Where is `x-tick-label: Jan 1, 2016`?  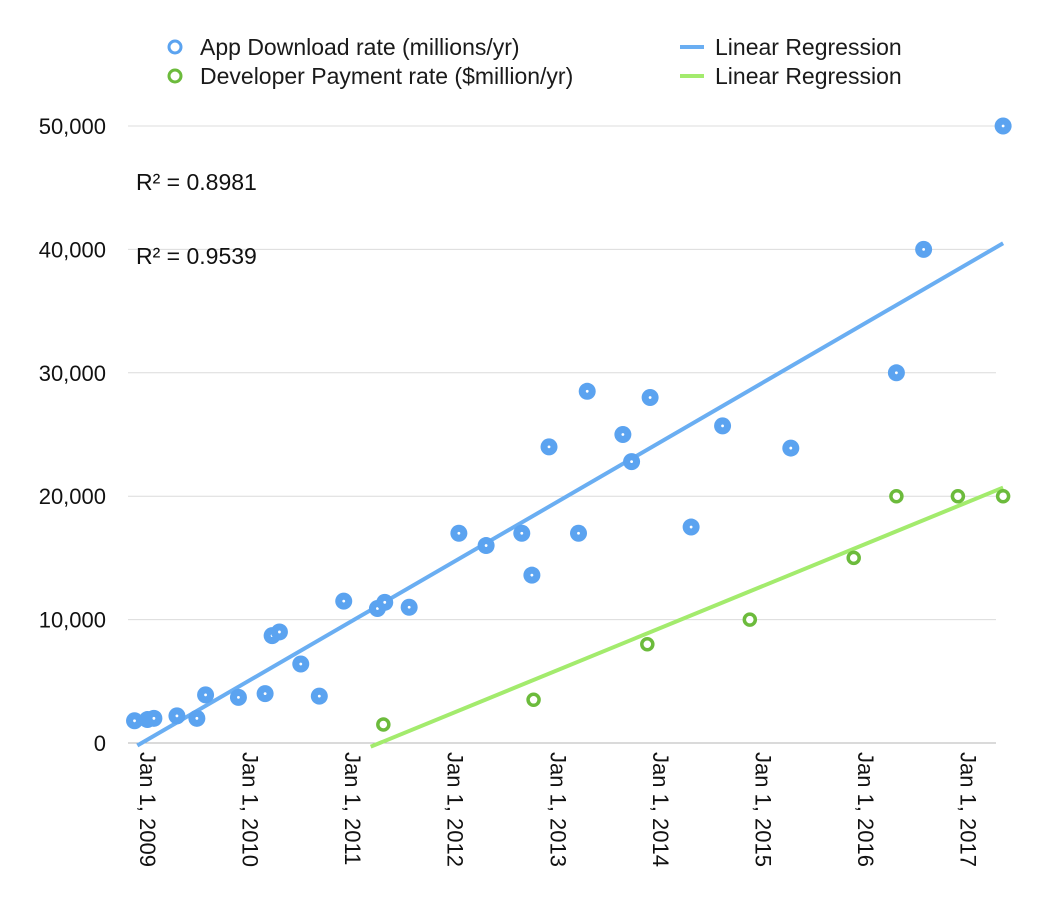 x-tick-label: Jan 1, 2016 is located at coordinates (865, 809).